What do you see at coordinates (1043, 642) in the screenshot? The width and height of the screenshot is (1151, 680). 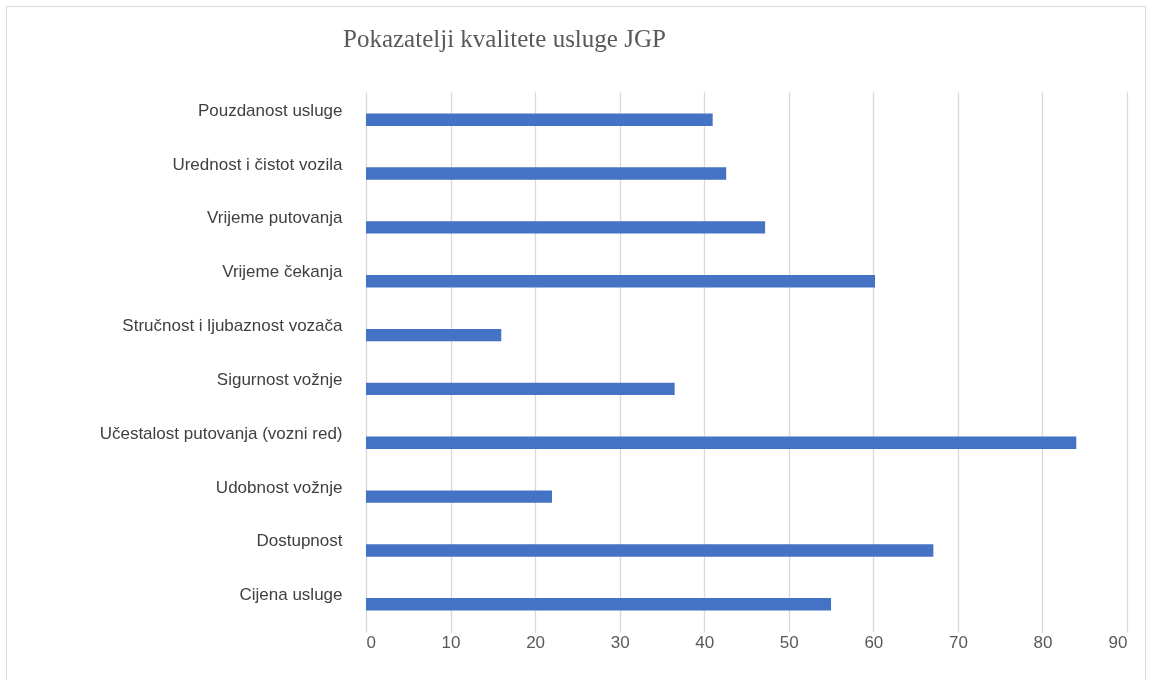 I see `x-tick-label: 80` at bounding box center [1043, 642].